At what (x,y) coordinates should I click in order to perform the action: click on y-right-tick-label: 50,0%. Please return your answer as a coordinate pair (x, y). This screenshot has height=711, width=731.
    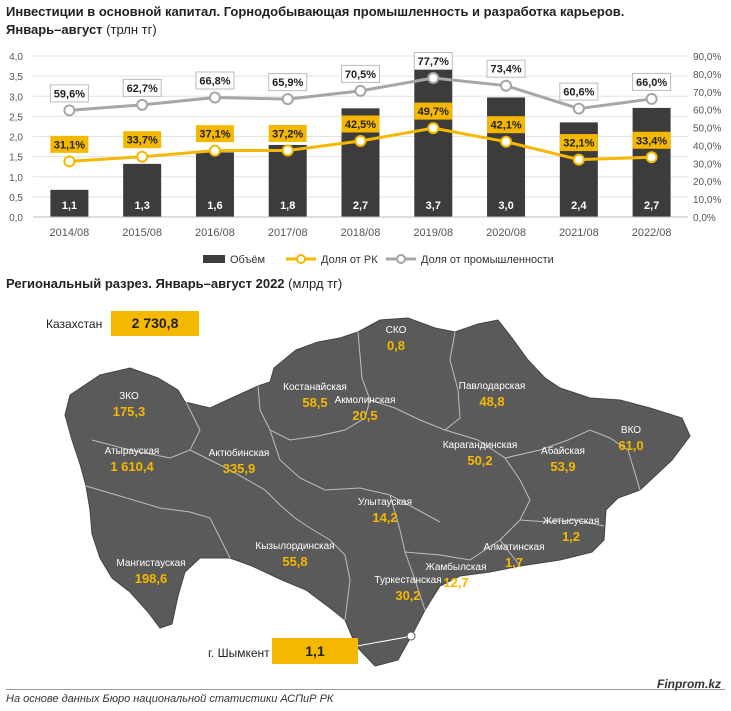
    Looking at the image, I should click on (707, 129).